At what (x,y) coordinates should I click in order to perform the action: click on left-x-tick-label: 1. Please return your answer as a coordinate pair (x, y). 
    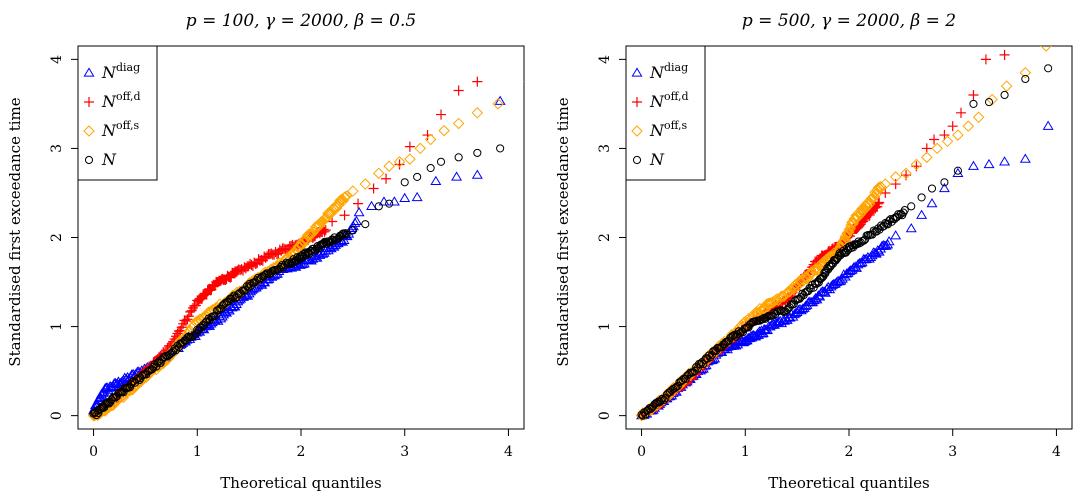
    Looking at the image, I should click on (197, 452).